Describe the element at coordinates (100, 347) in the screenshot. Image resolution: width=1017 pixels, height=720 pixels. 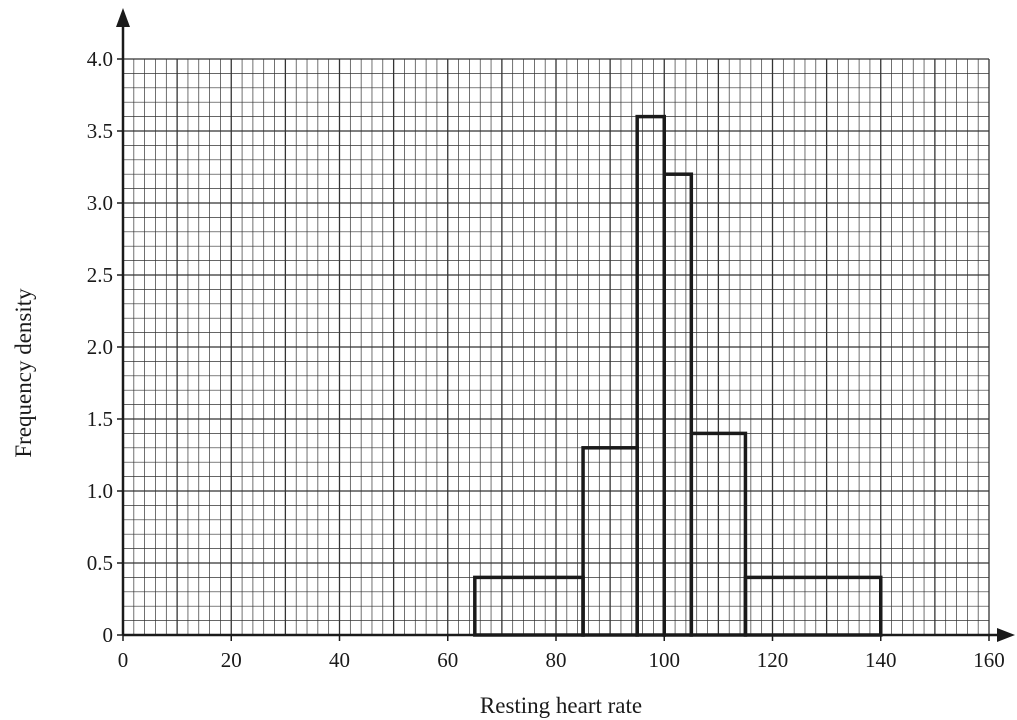
I see `y-tick-label: 2.0` at that location.